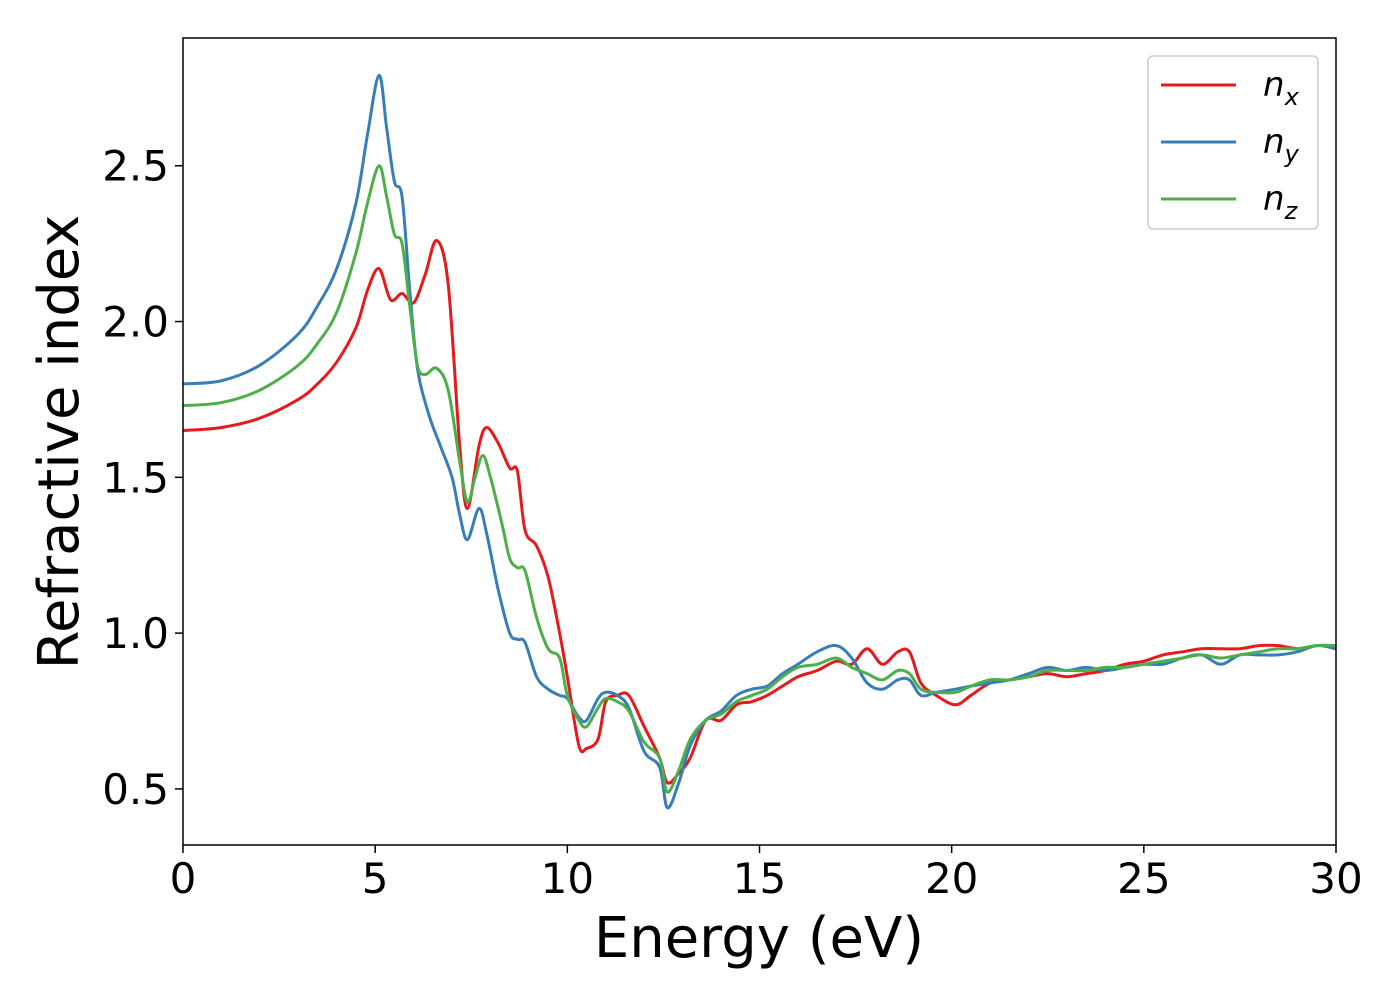  What do you see at coordinates (951, 878) in the screenshot?
I see `x-tick-label: 20` at bounding box center [951, 878].